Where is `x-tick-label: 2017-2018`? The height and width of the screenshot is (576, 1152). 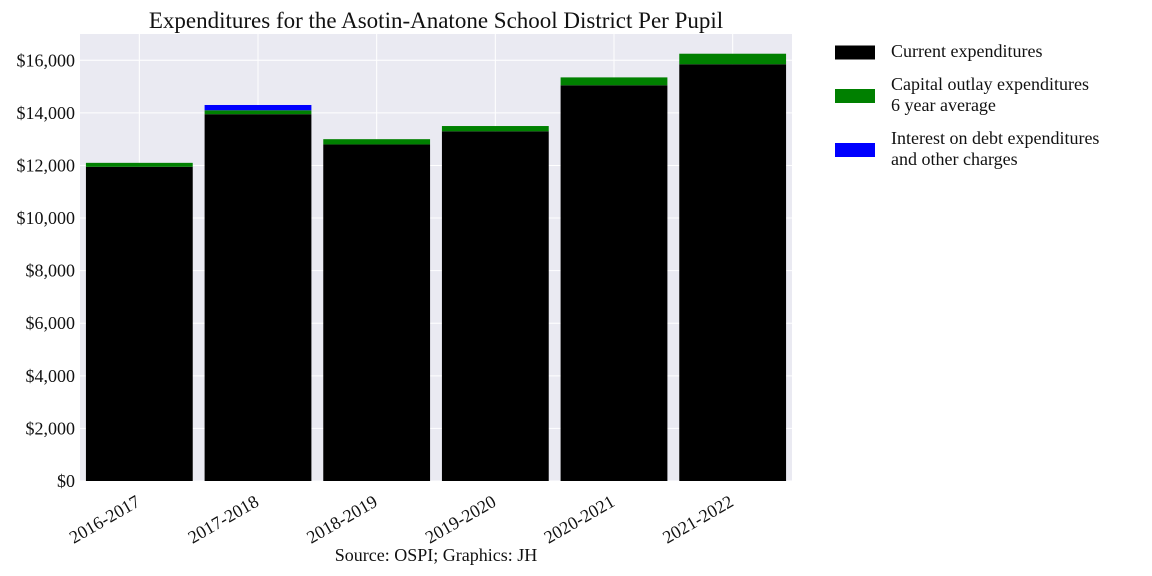
x-tick-label: 2017-2018 is located at coordinates (223, 519).